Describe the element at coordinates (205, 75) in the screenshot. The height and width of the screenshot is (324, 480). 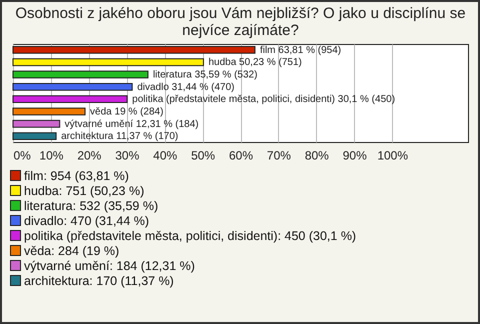
I see `data-label: literatura 35,59 % (532)` at that location.